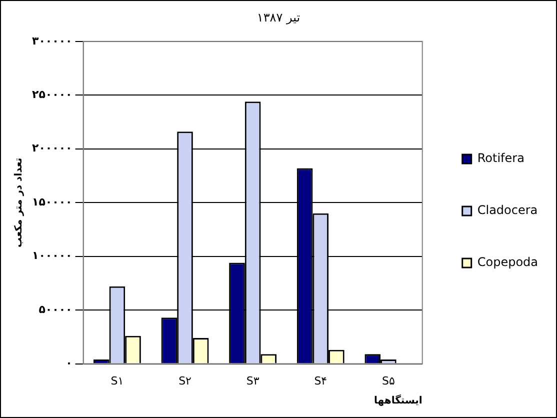 The image size is (557, 418). What do you see at coordinates (398, 400) in the screenshot?
I see `x-axis-title: ایستگاهها` at bounding box center [398, 400].